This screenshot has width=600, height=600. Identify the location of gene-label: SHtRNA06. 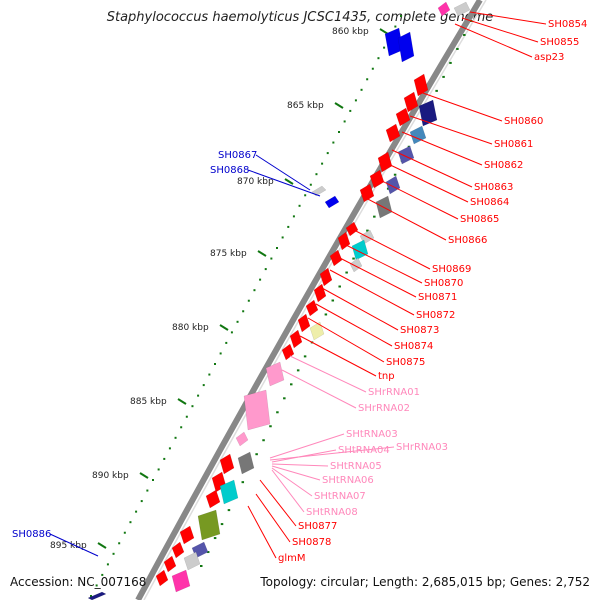
(348, 480).